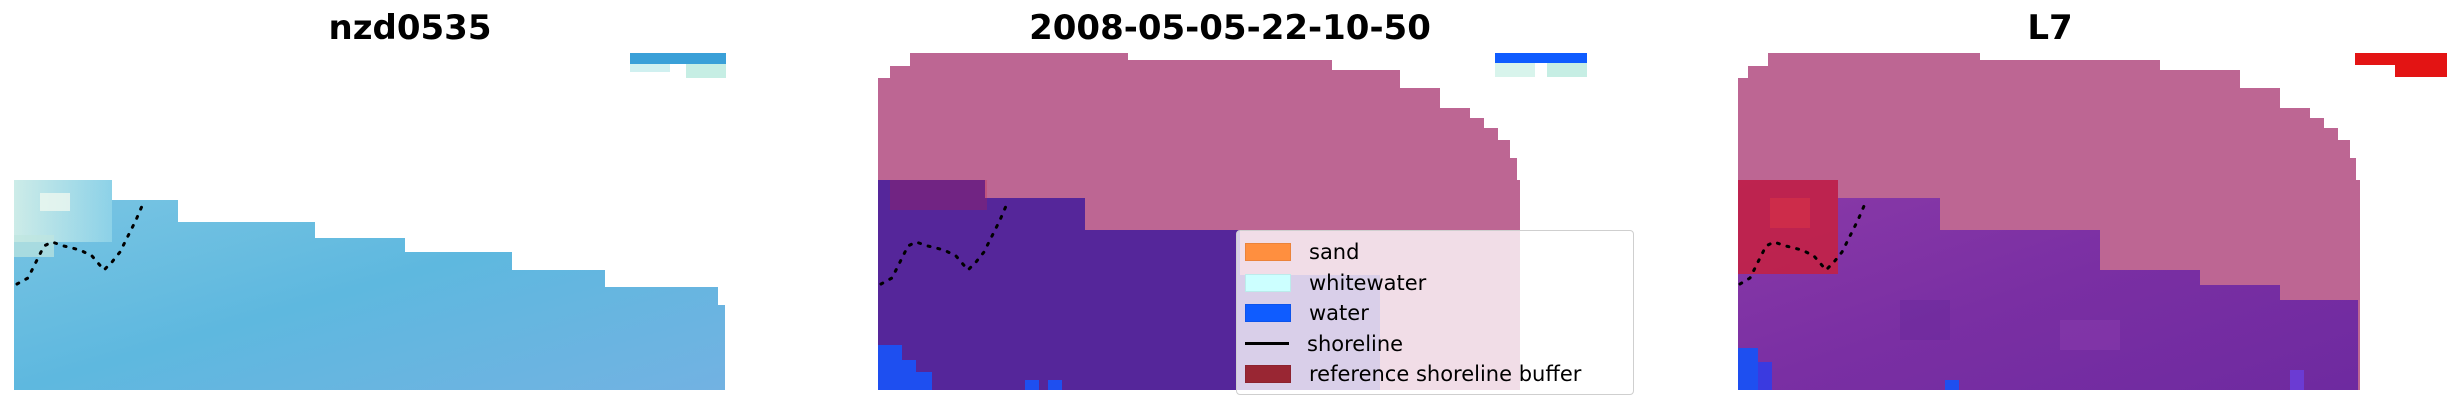 This screenshot has width=2460, height=404. I want to click on legend-label: shoreline, so click(1355, 343).